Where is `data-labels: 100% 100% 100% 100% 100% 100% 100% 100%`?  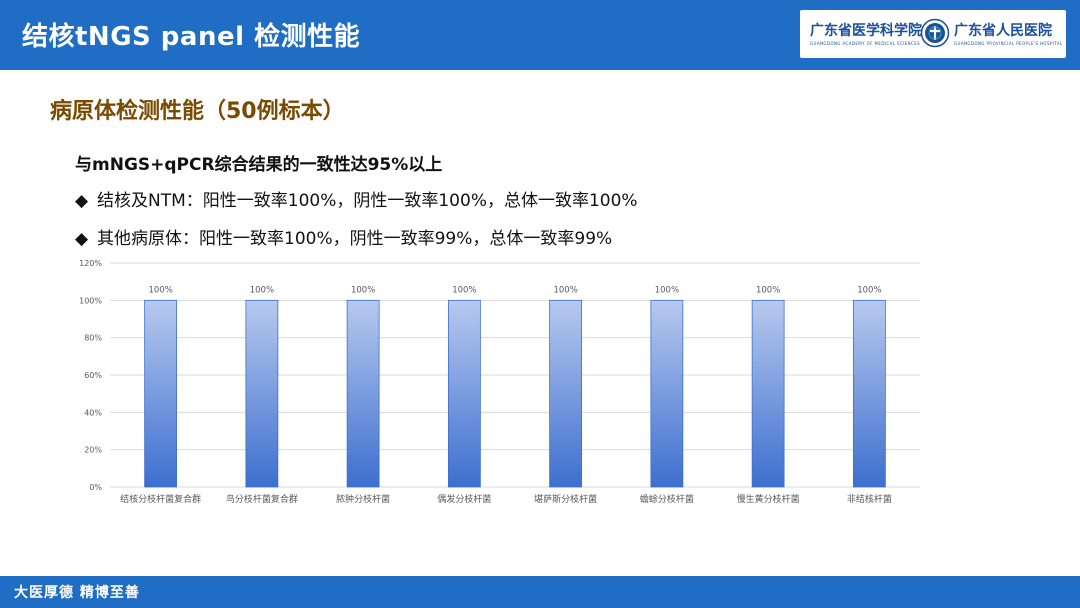 data-labels: 100% 100% 100% 100% 100% 100% 100% 100% is located at coordinates (514, 290).